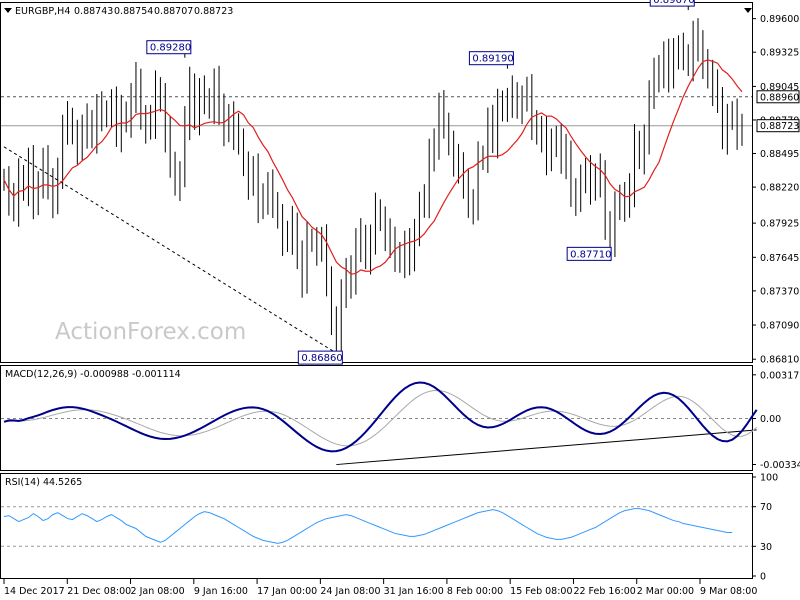  What do you see at coordinates (769, 478) in the screenshot?
I see `rsi-tick-label: 100` at bounding box center [769, 478].